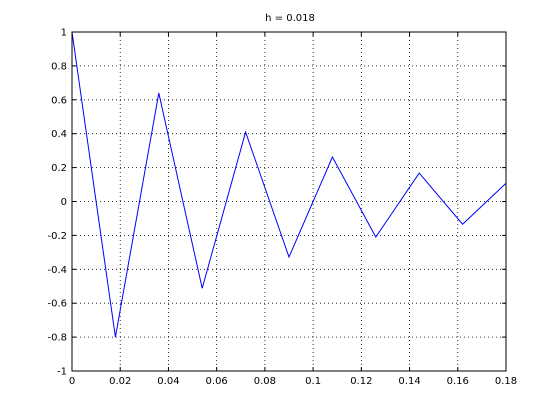 This screenshot has height=419, width=559. What do you see at coordinates (59, 168) in the screenshot?
I see `y-tick-label: 0.2` at bounding box center [59, 168].